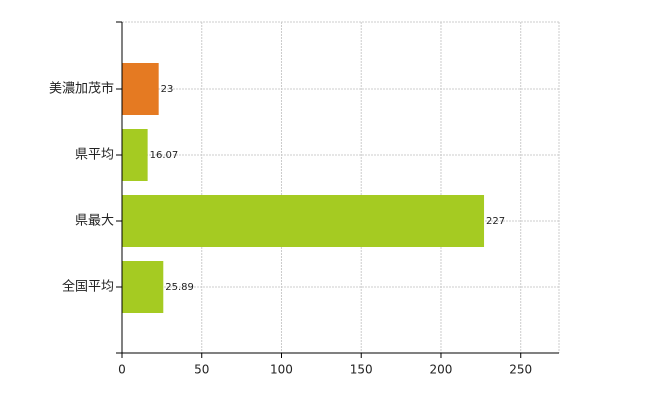 This screenshot has height=400, width=650. I want to click on value-label: 23, so click(167, 89).